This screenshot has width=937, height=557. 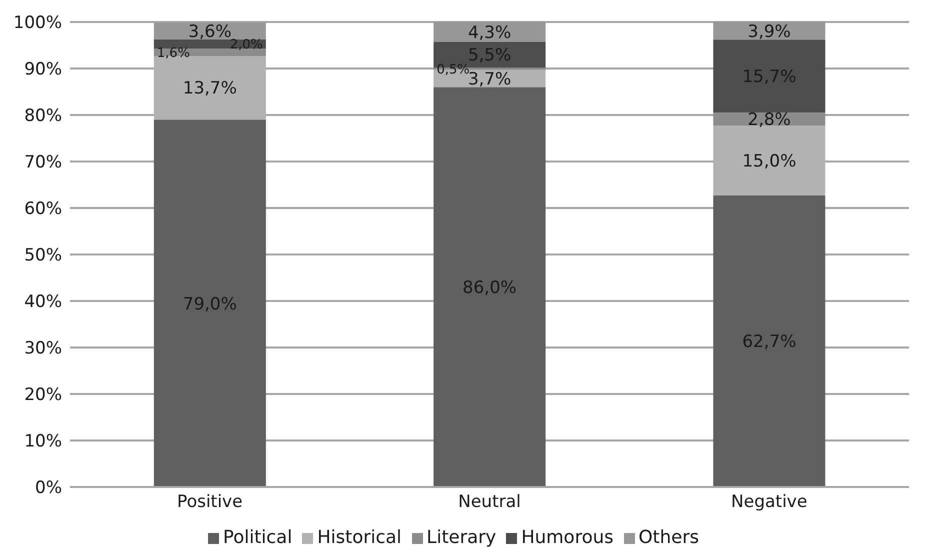 I want to click on legend-label: Others, so click(x=668, y=537).